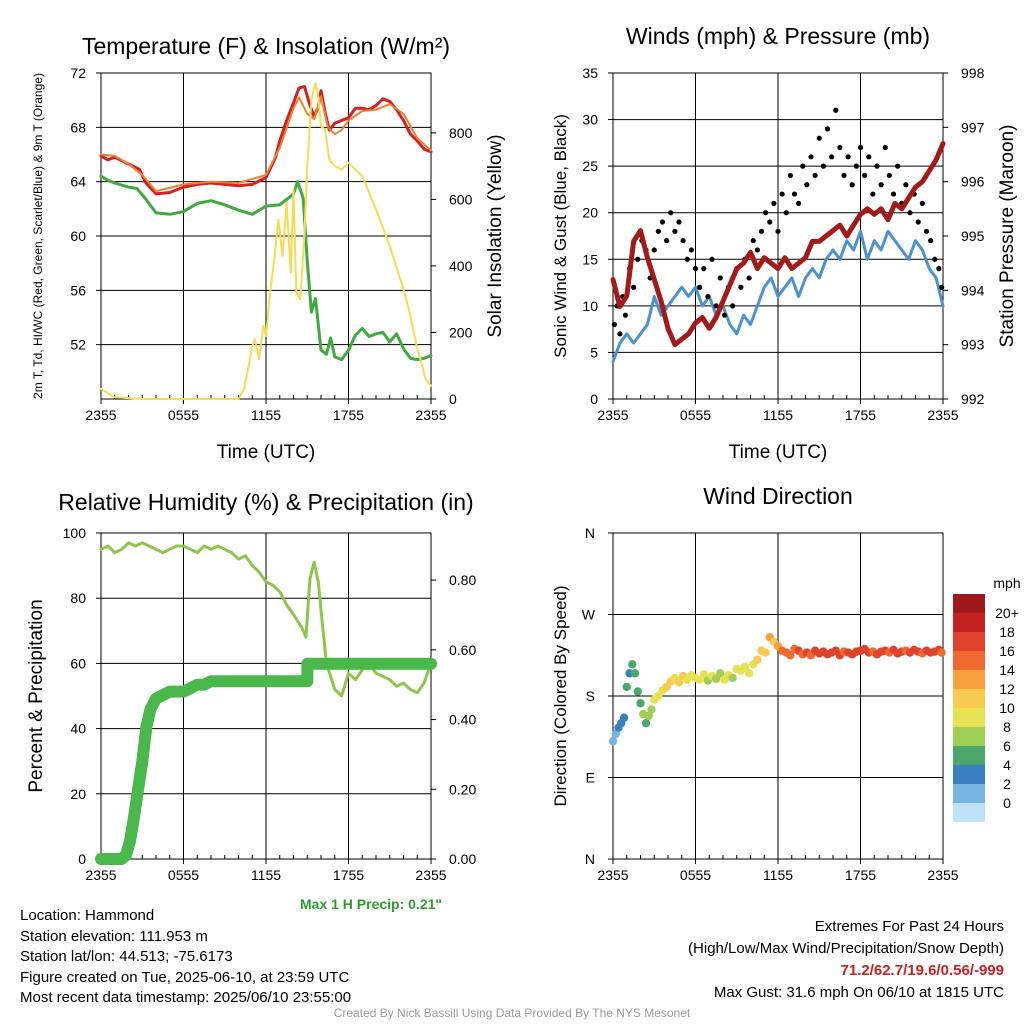  What do you see at coordinates (973, 236) in the screenshot?
I see `y2-tick-label: 995` at bounding box center [973, 236].